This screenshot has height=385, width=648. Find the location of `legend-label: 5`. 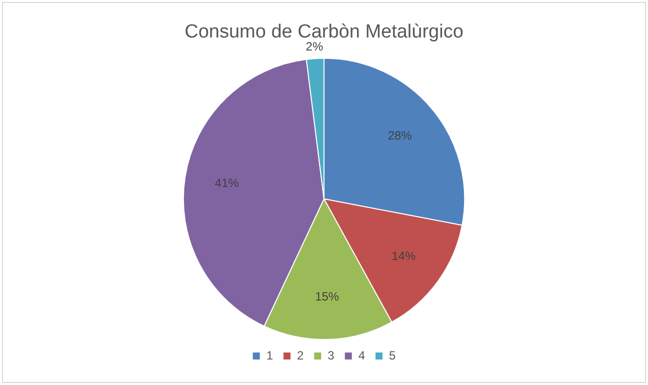

legend-label: 5 is located at coordinates (392, 355).